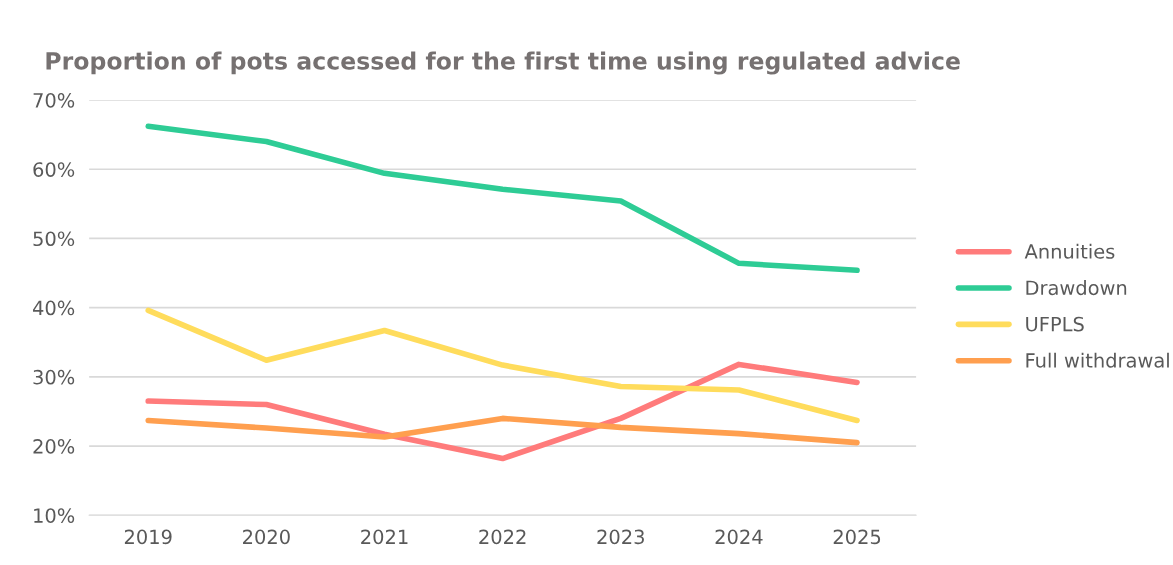  What do you see at coordinates (1069, 251) in the screenshot?
I see `legend-label: Annuities` at bounding box center [1069, 251].